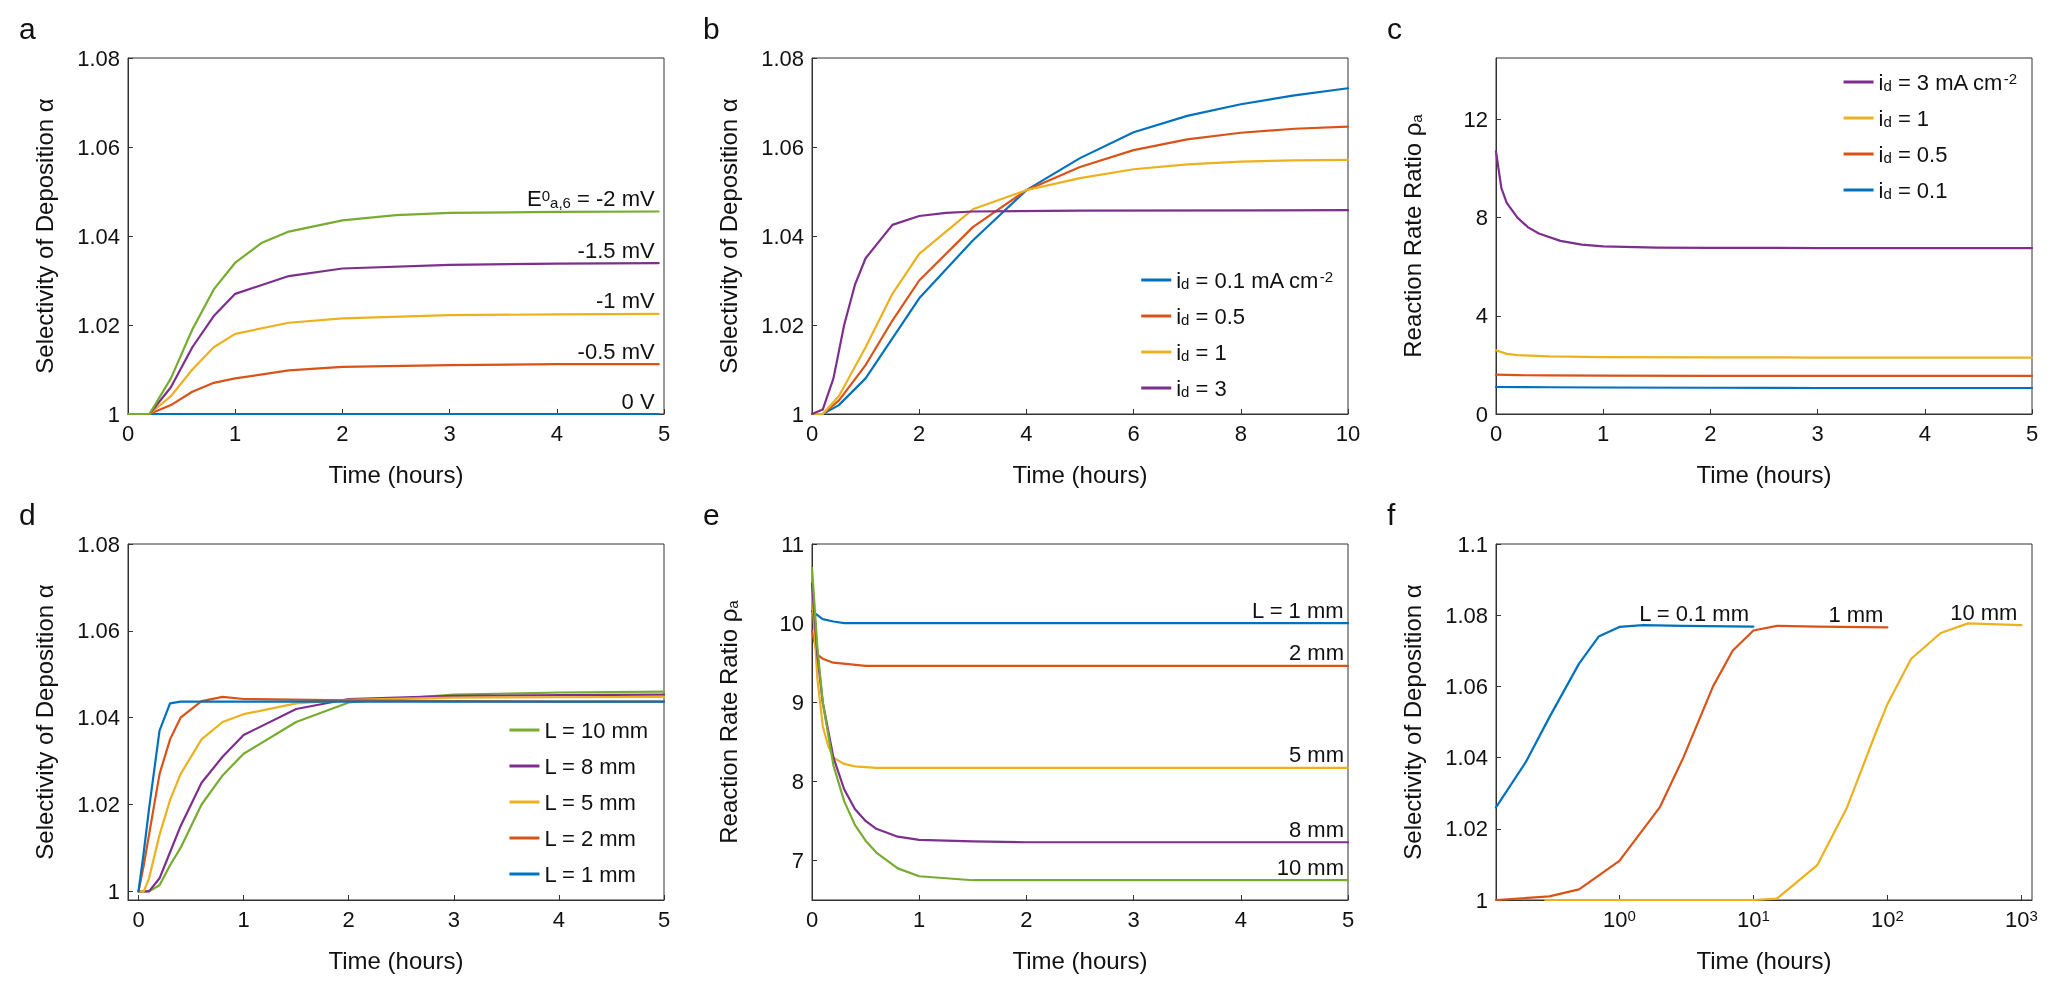 The width and height of the screenshot is (2070, 995). I want to click on legend-label: L = 1 mm, so click(590, 874).